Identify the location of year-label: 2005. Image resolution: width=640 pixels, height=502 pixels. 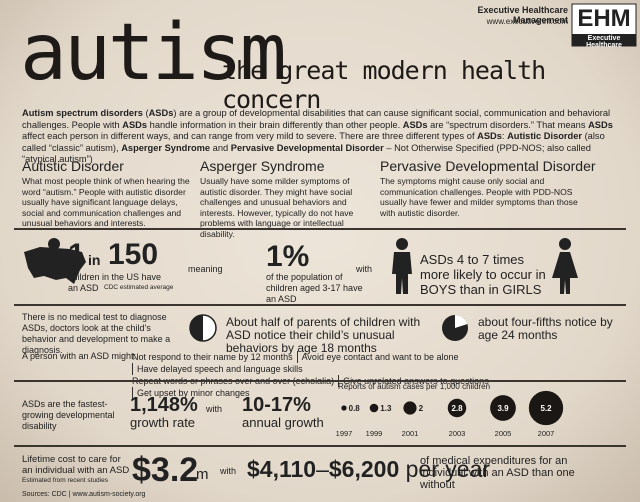
(503, 433).